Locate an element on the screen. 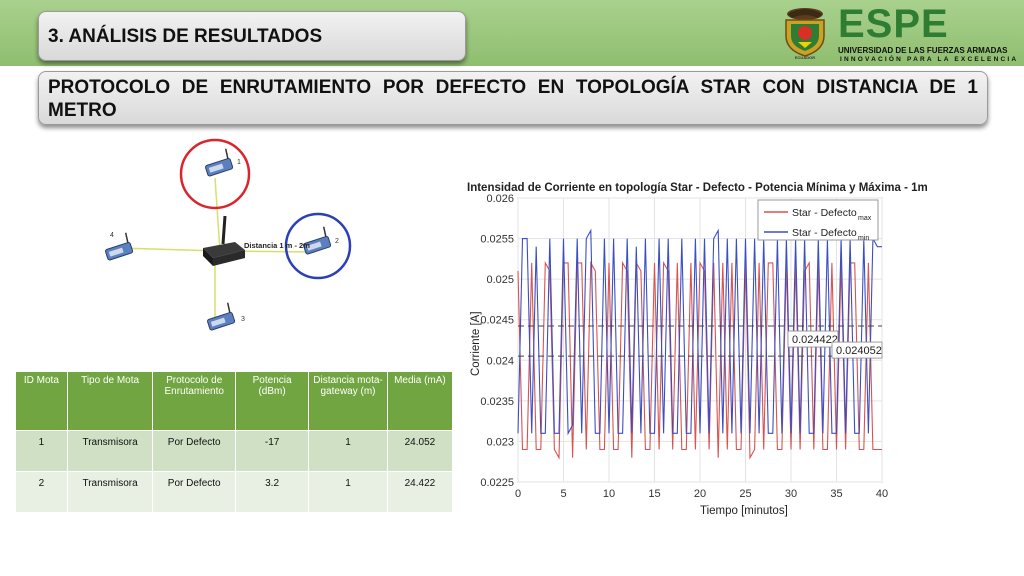  y-axis-label: Corriente [A] is located at coordinates (476, 343).